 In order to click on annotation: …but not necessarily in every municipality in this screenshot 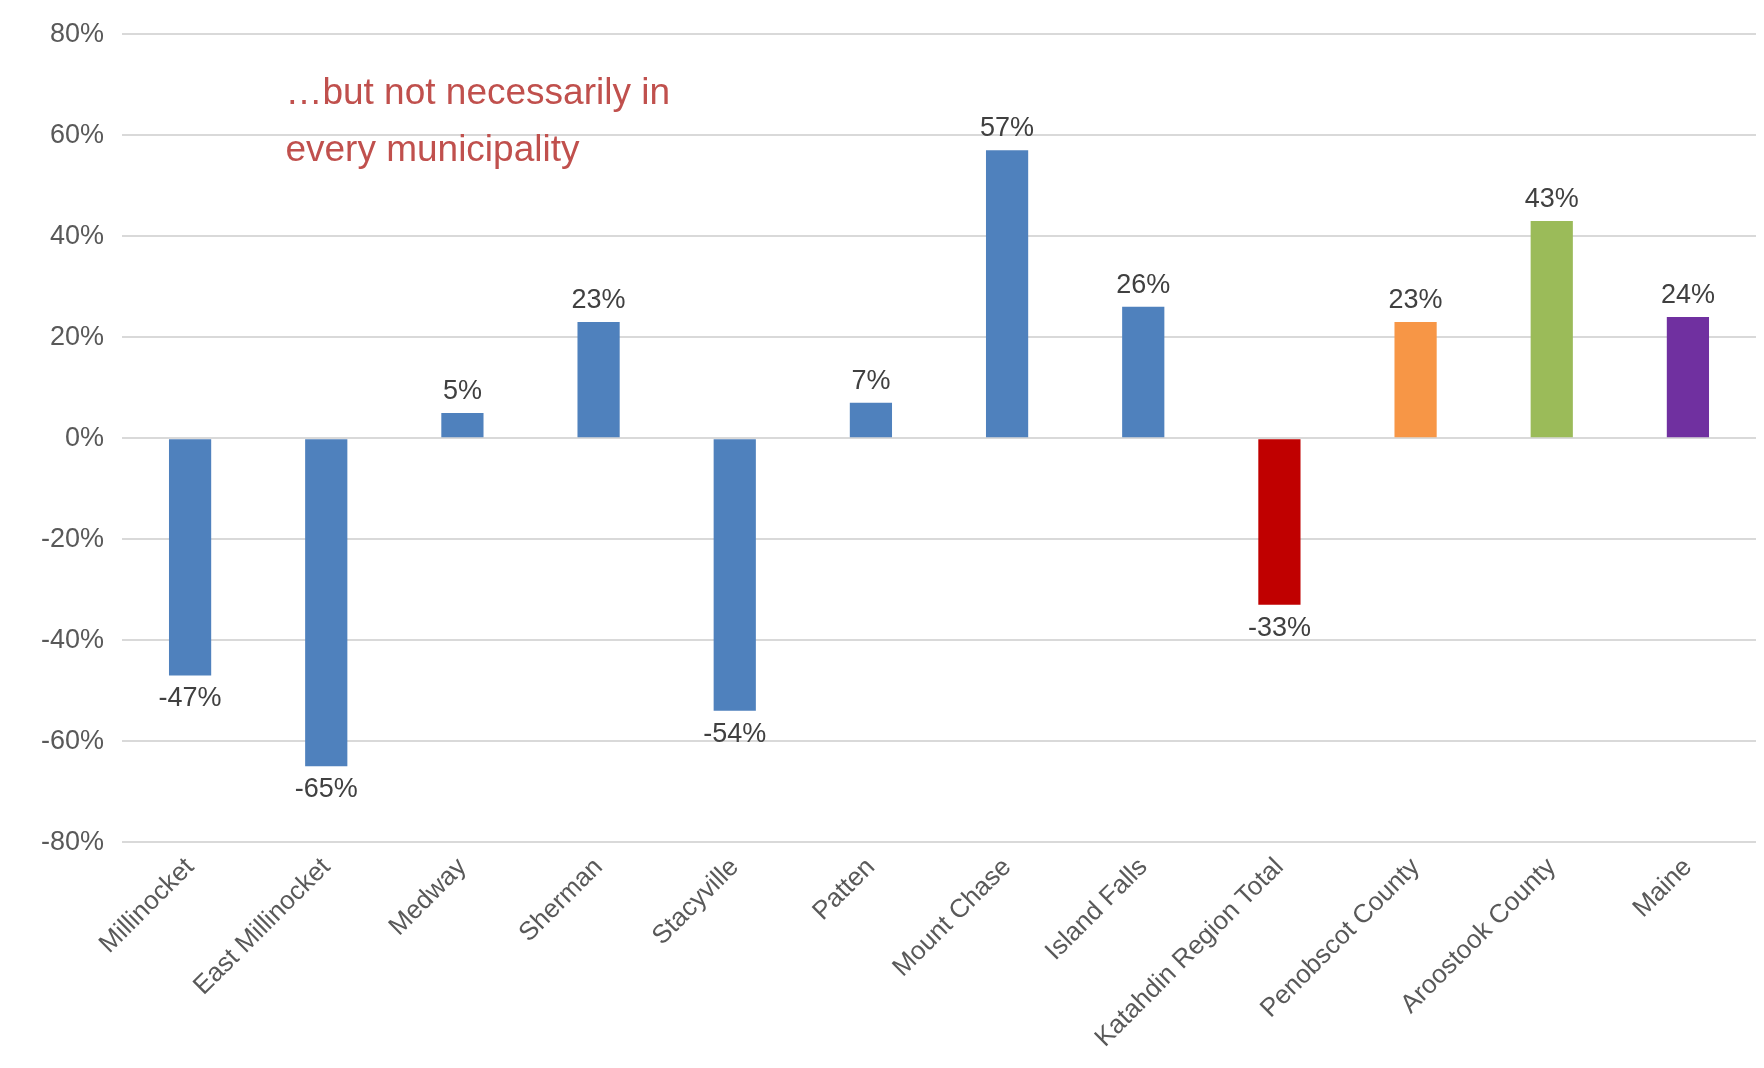, I will do `click(477, 120)`.